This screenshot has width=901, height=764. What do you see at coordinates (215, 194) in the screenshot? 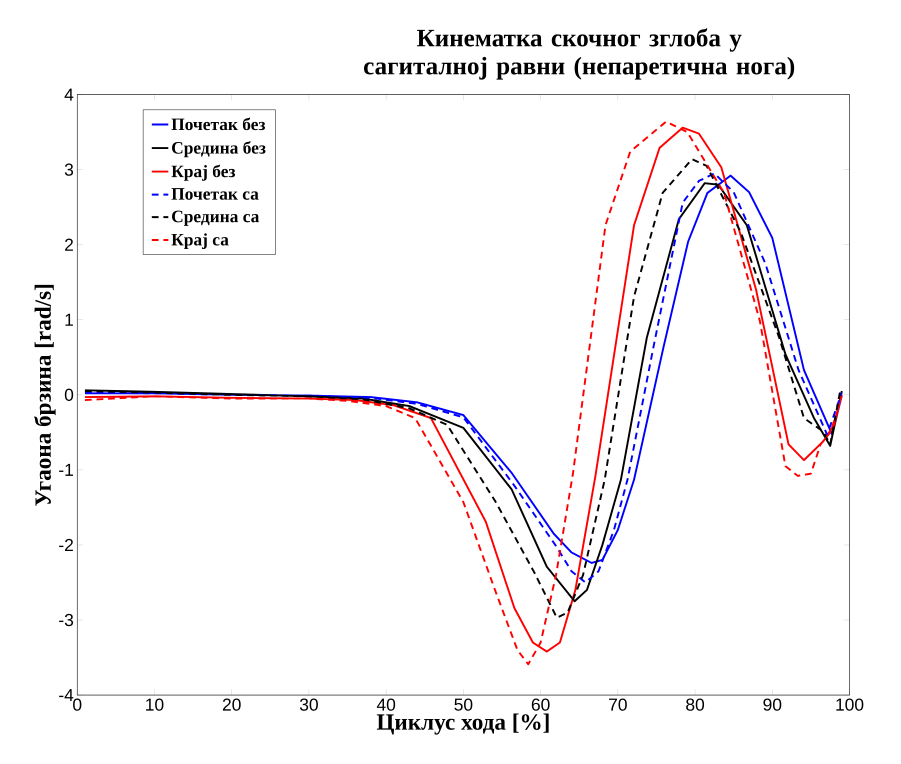
I see `legend-label: Почетак са` at bounding box center [215, 194].